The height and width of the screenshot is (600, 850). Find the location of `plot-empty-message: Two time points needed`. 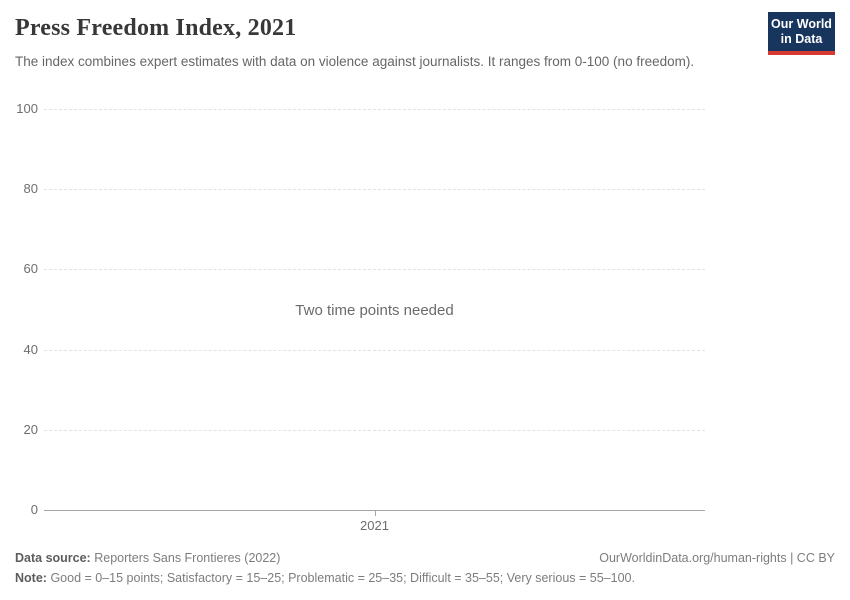

plot-empty-message: Two time points needed is located at coordinates (374, 310).